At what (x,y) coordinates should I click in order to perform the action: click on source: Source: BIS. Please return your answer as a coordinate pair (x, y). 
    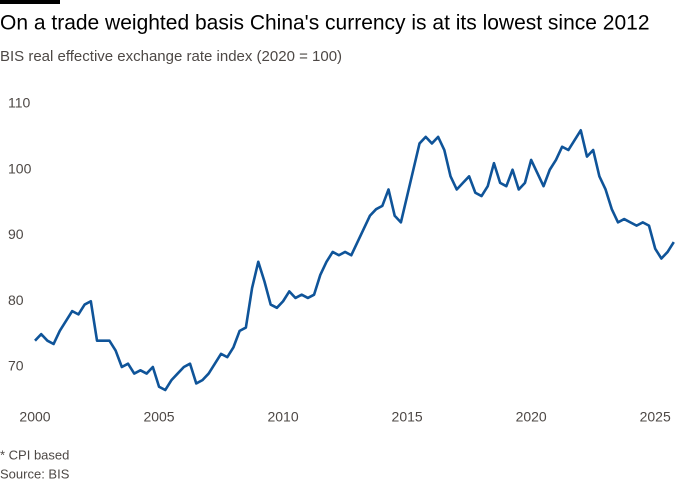
    Looking at the image, I should click on (35, 473).